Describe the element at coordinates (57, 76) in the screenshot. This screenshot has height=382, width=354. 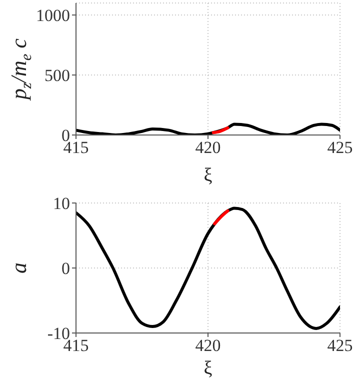
I see `y-tick-label: 500` at that location.